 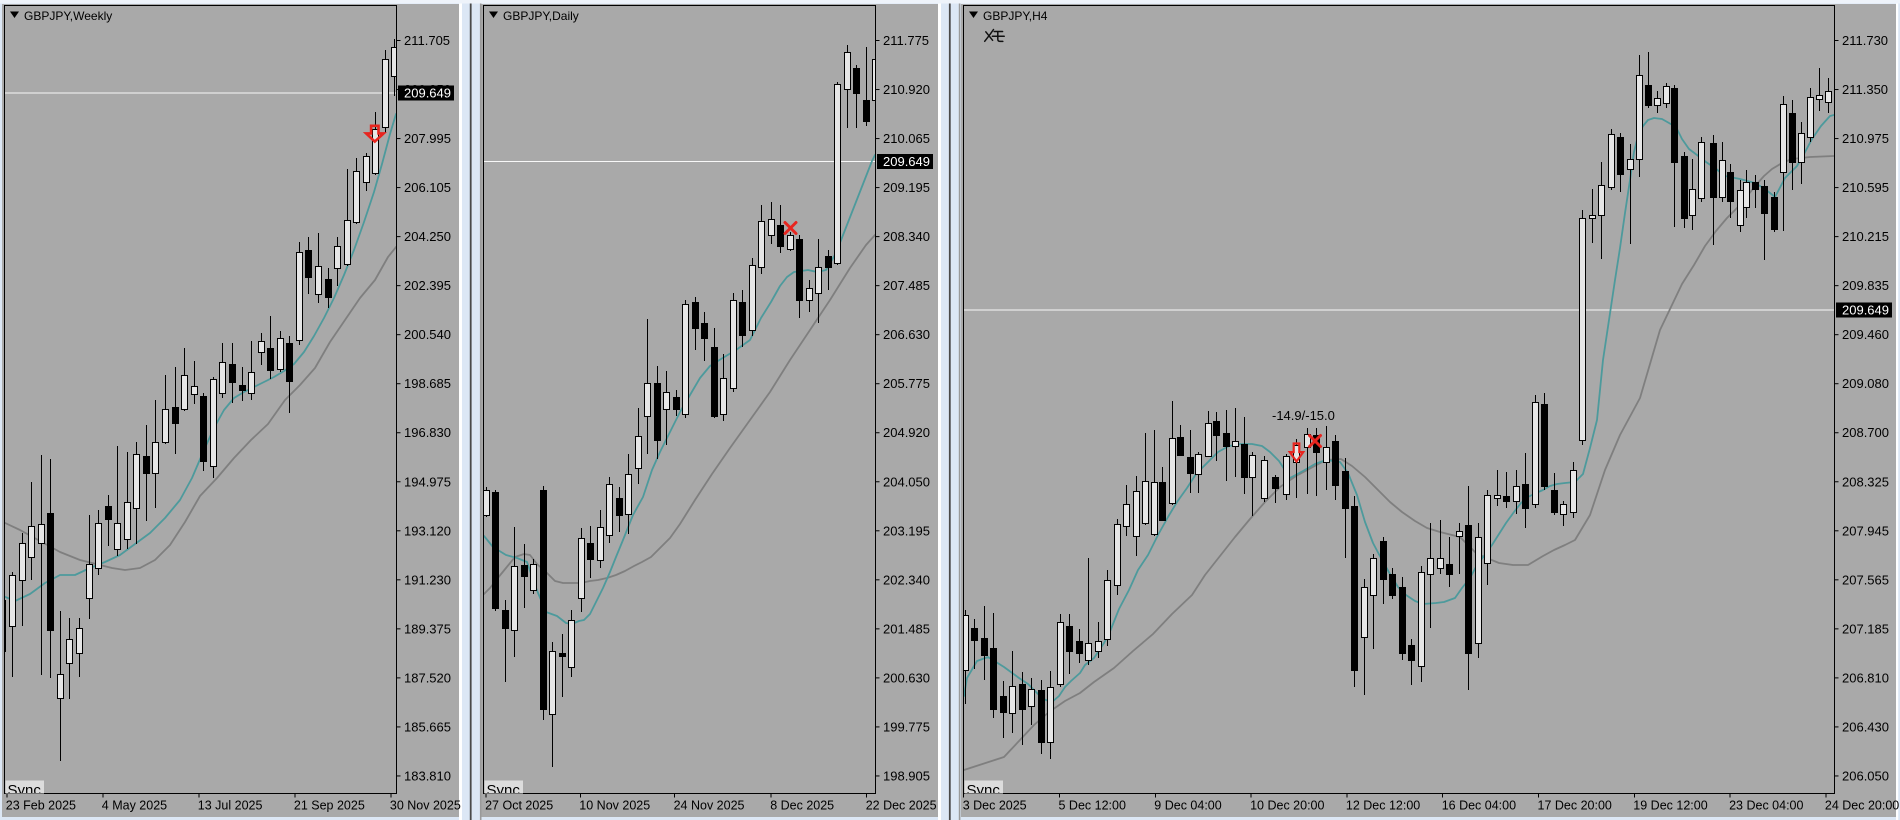 What do you see at coordinates (1479, 806) in the screenshot?
I see `svg-text: 16 Dec 04:00` at bounding box center [1479, 806].